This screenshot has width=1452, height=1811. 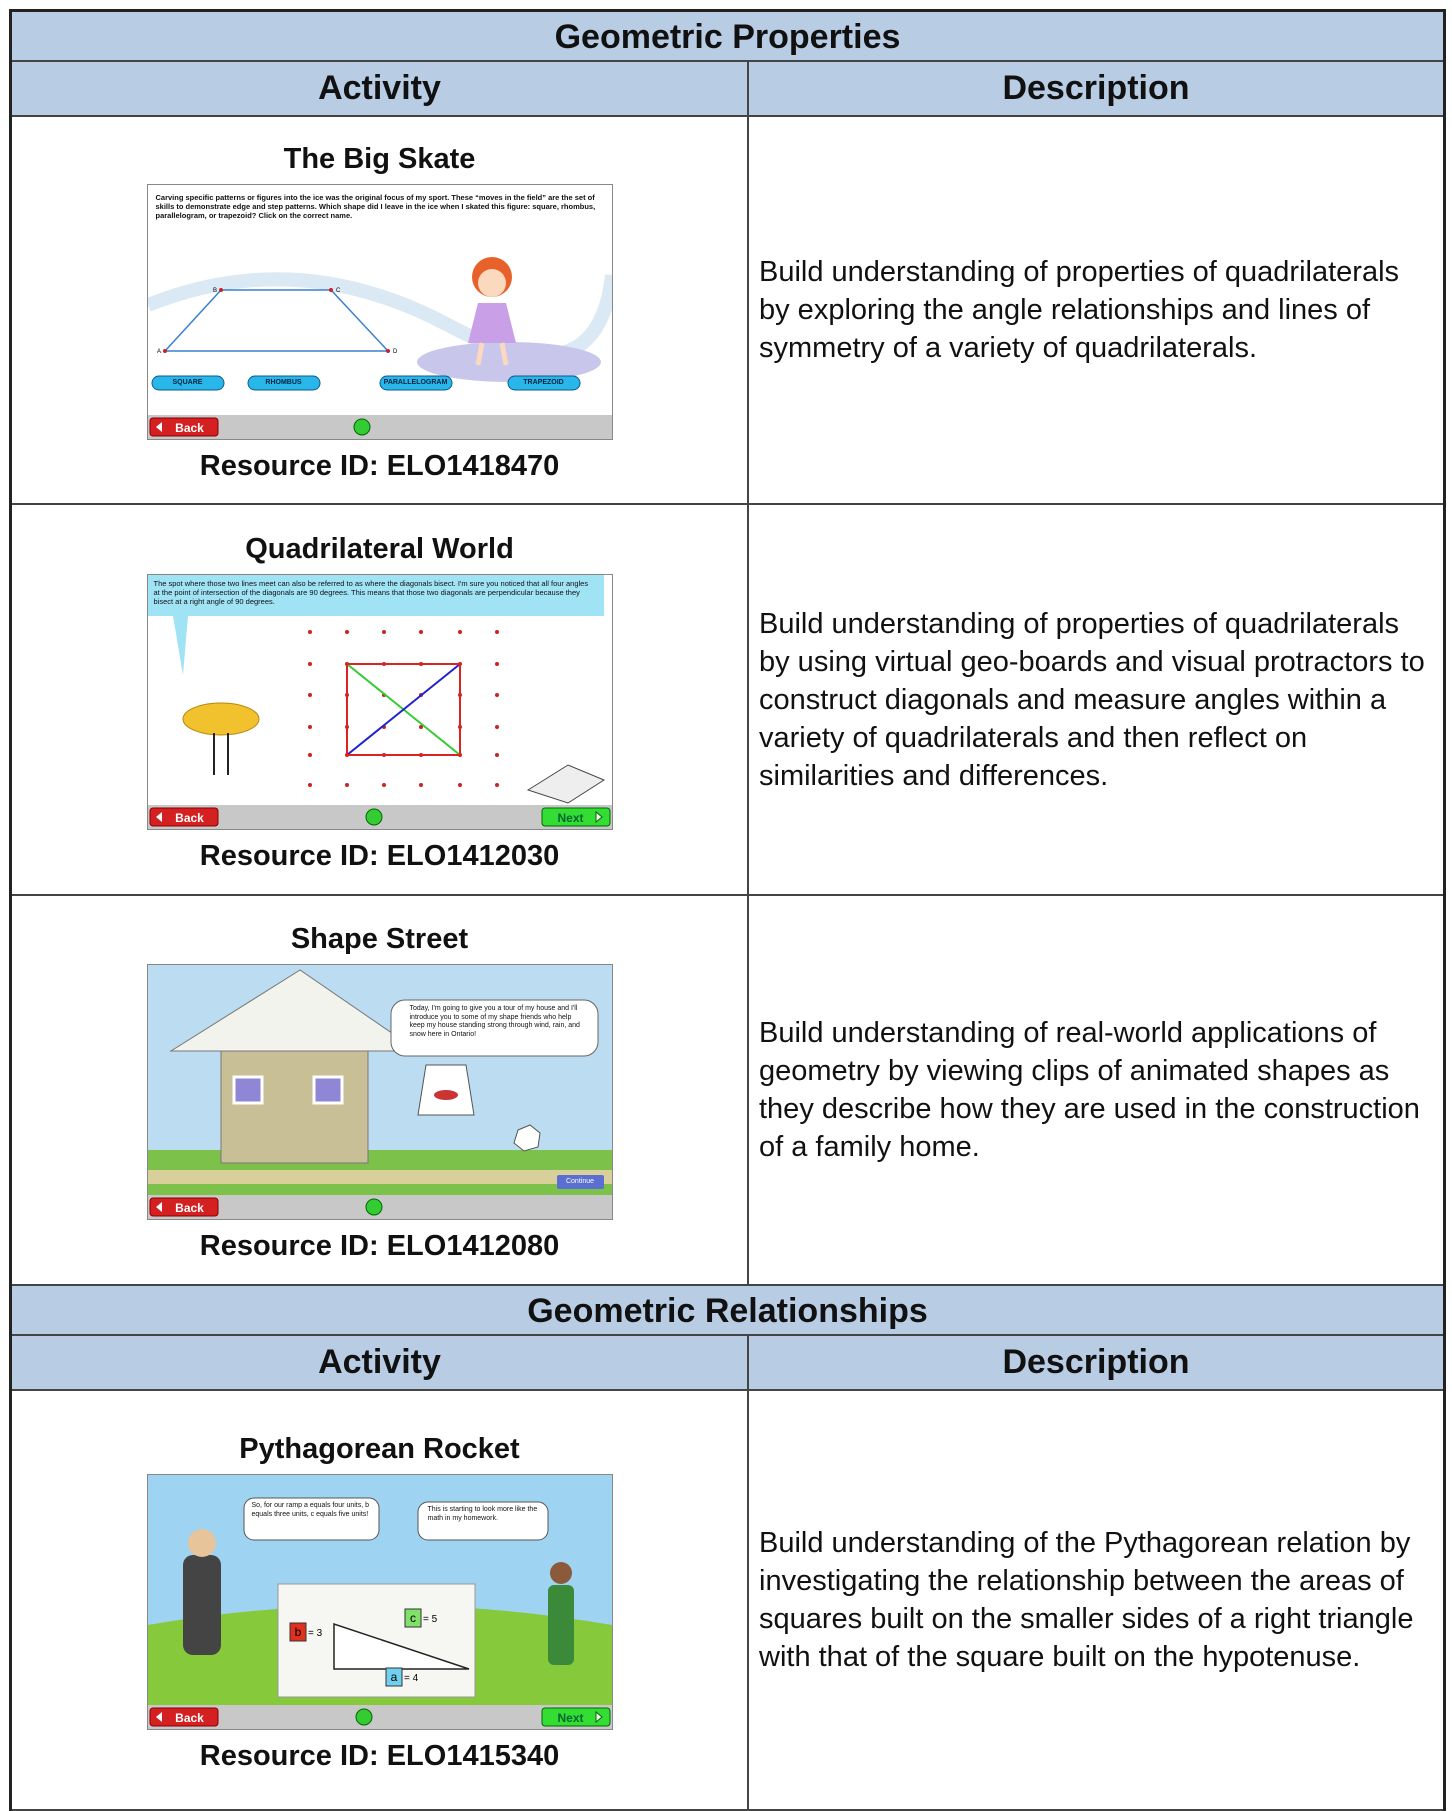 I want to click on vertex-label: C, so click(x=338, y=291).